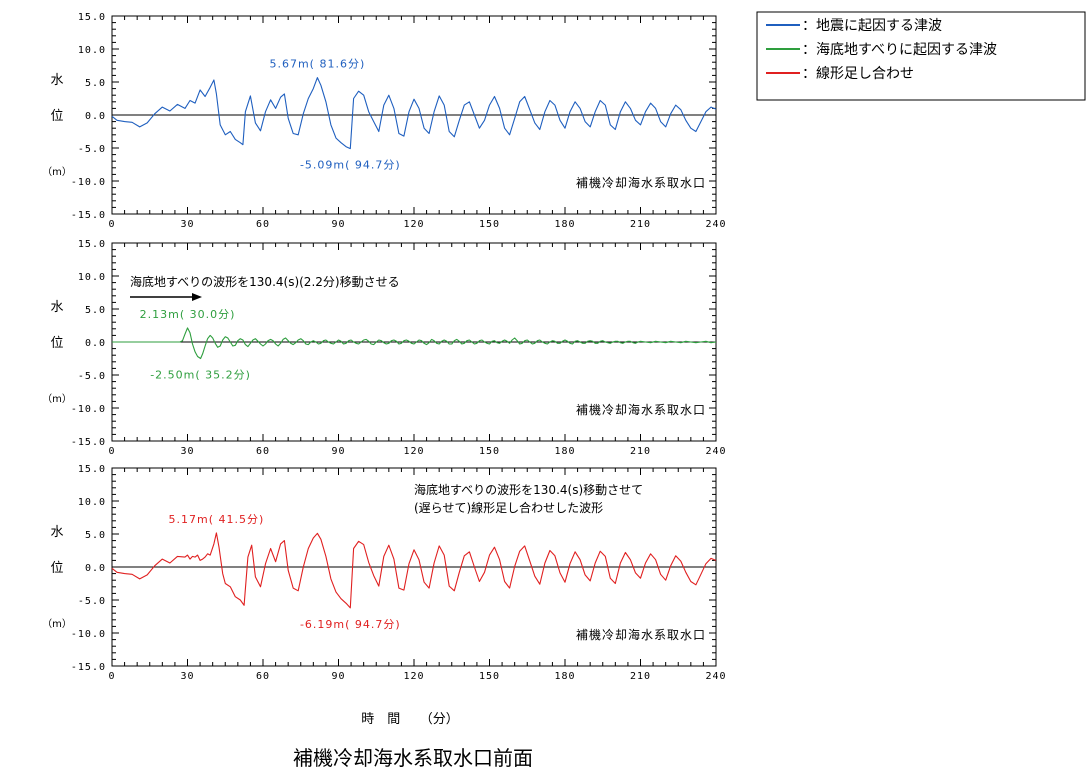 The image size is (1090, 775). I want to click on x-axis-label: 時 間 （分）, so click(410, 719).